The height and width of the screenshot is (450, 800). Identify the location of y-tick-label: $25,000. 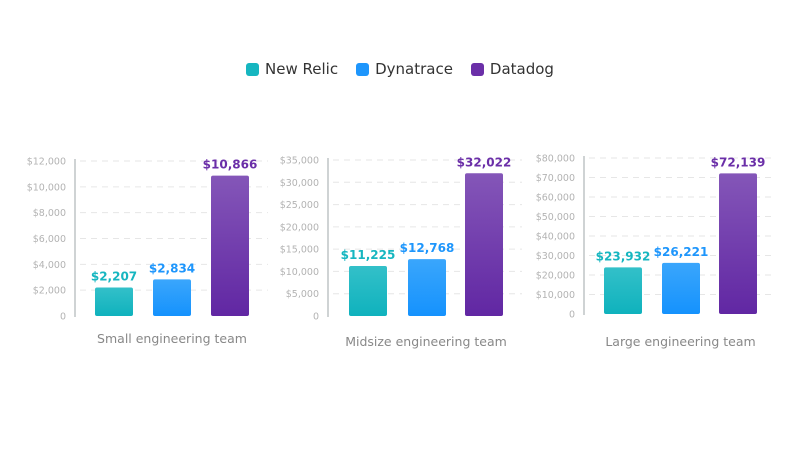
(299, 205).